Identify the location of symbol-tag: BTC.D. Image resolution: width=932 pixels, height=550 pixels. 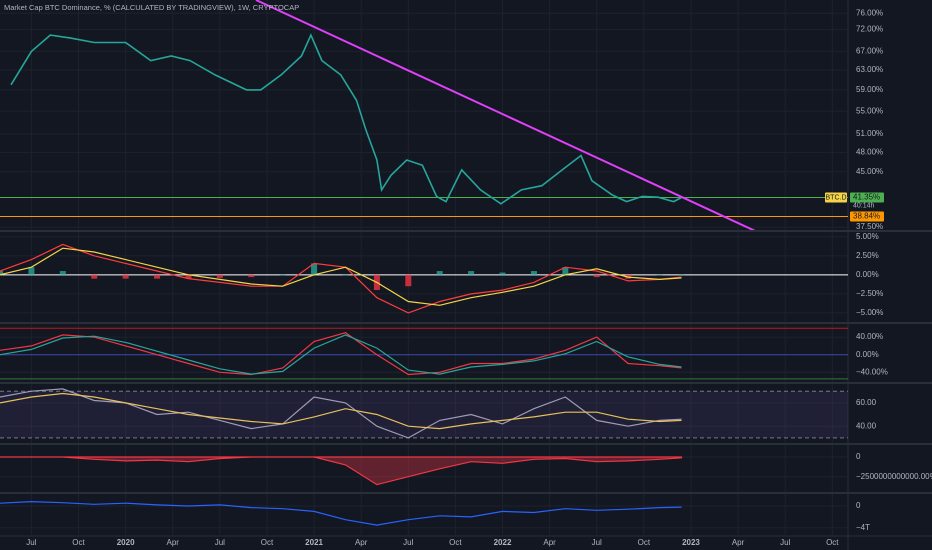
(836, 197).